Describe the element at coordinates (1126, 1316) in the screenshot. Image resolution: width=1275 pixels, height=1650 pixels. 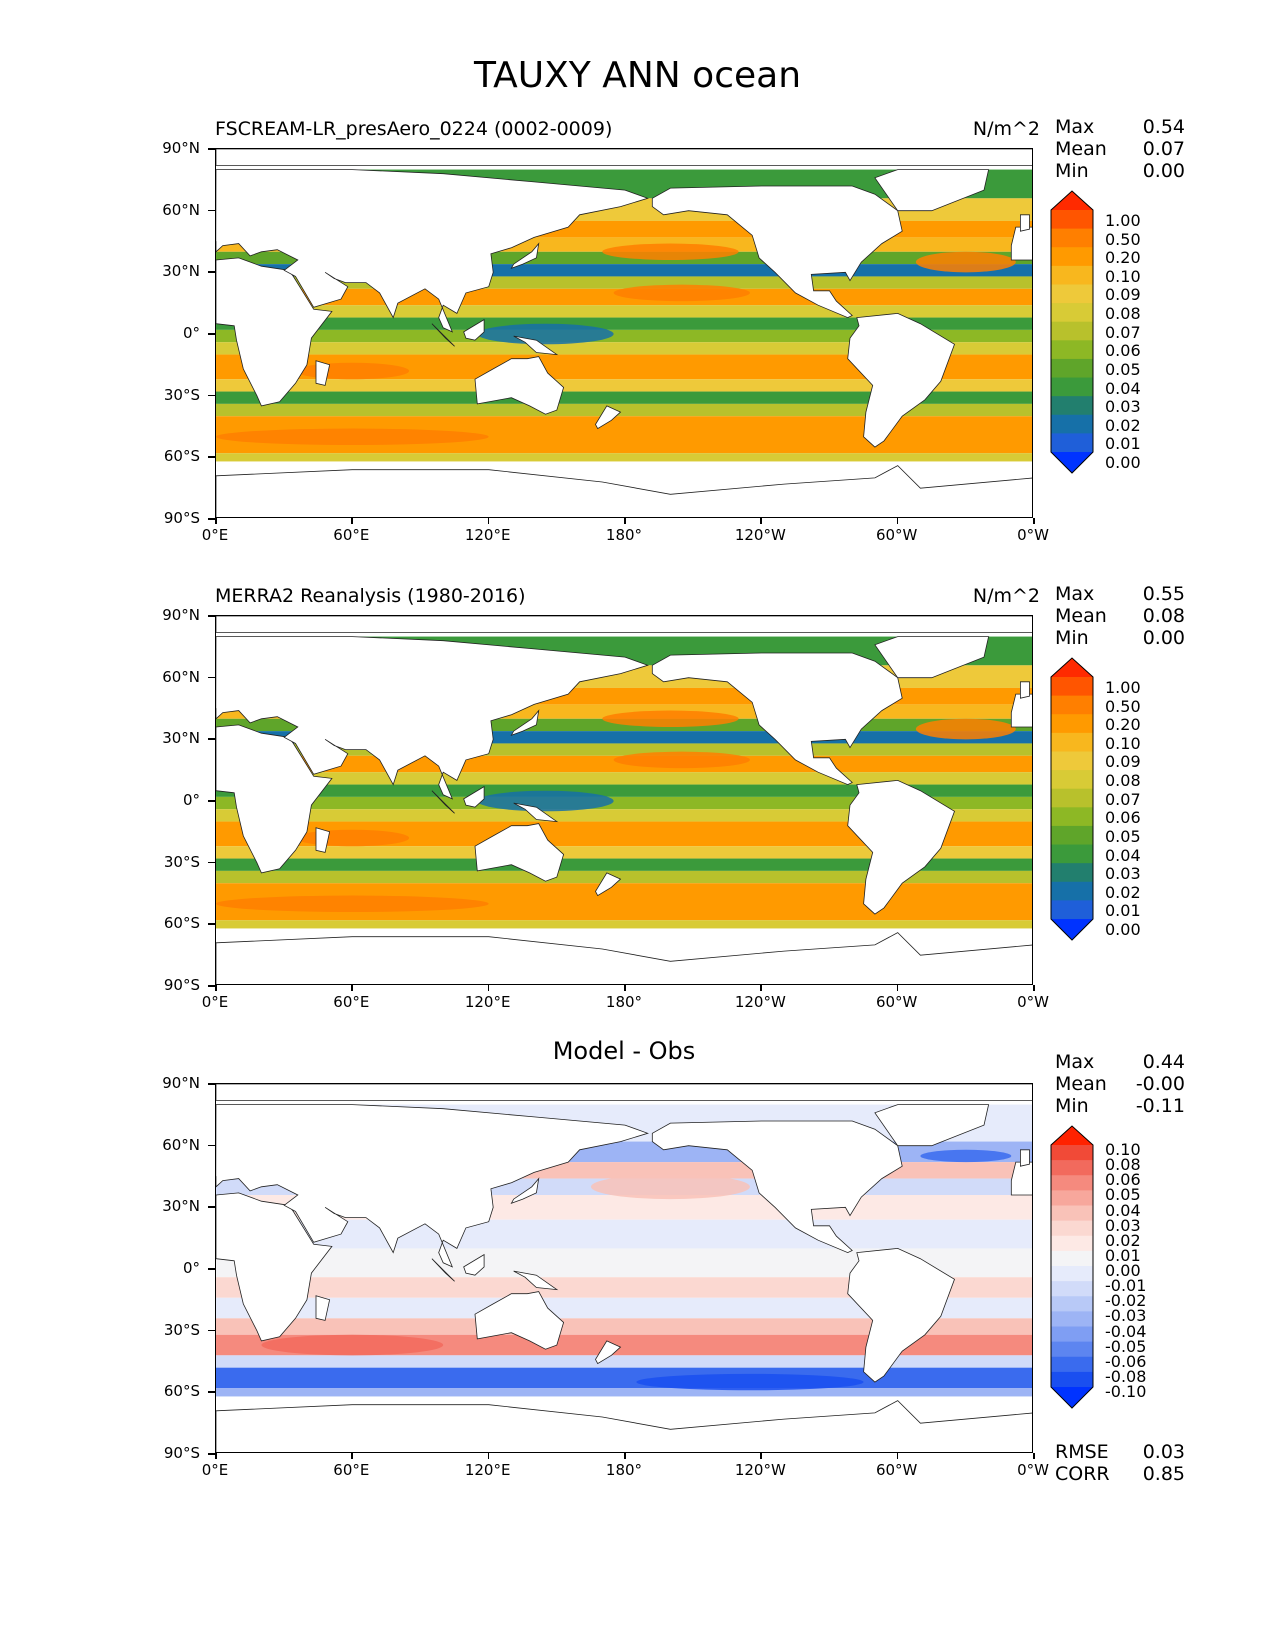
I see `colorbar-tick-label: -0.03` at that location.